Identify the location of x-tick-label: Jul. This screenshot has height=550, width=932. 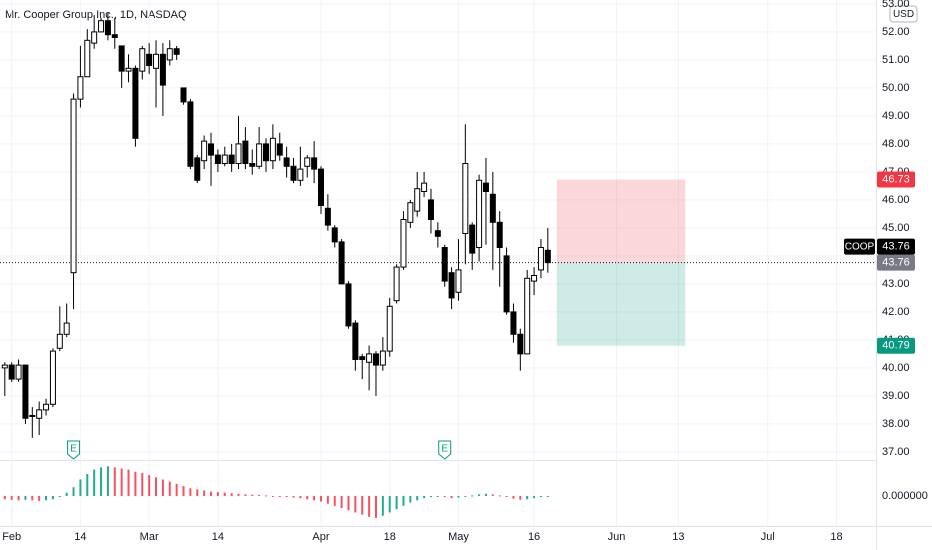
(768, 537).